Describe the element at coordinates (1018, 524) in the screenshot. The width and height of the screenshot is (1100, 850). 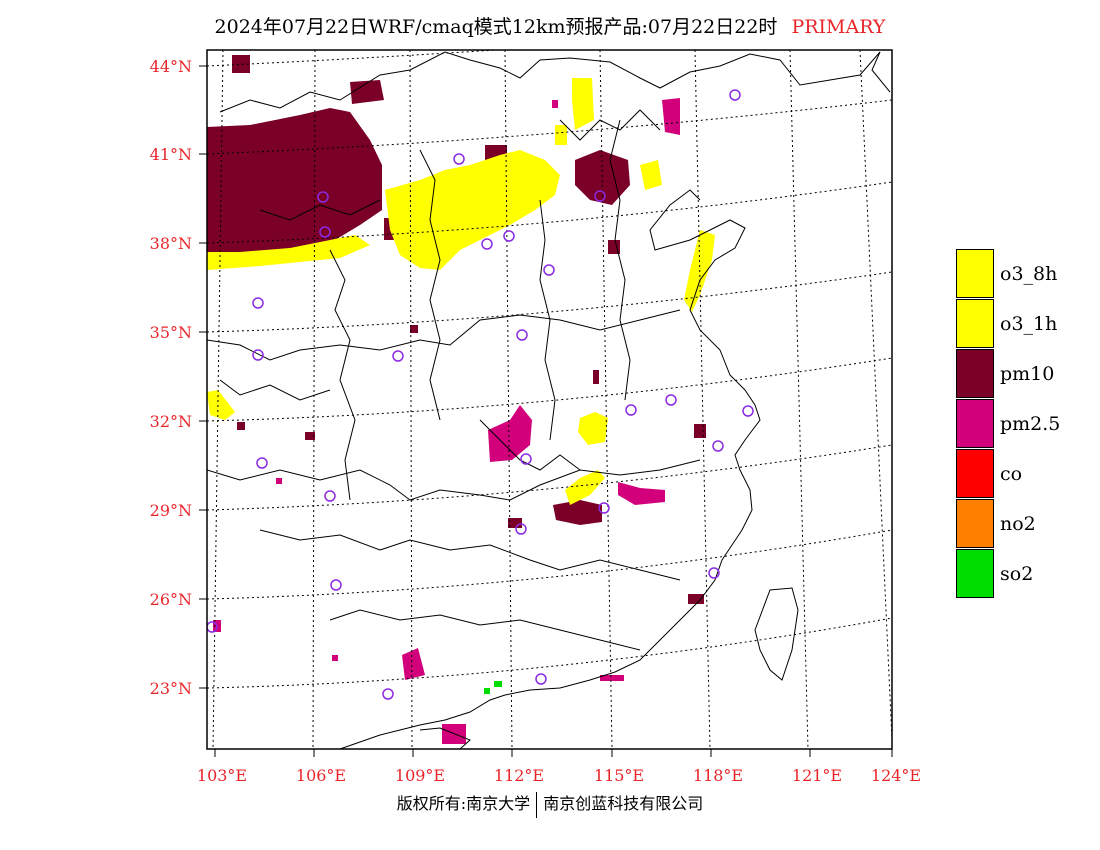
I see `legend-label: no2` at that location.